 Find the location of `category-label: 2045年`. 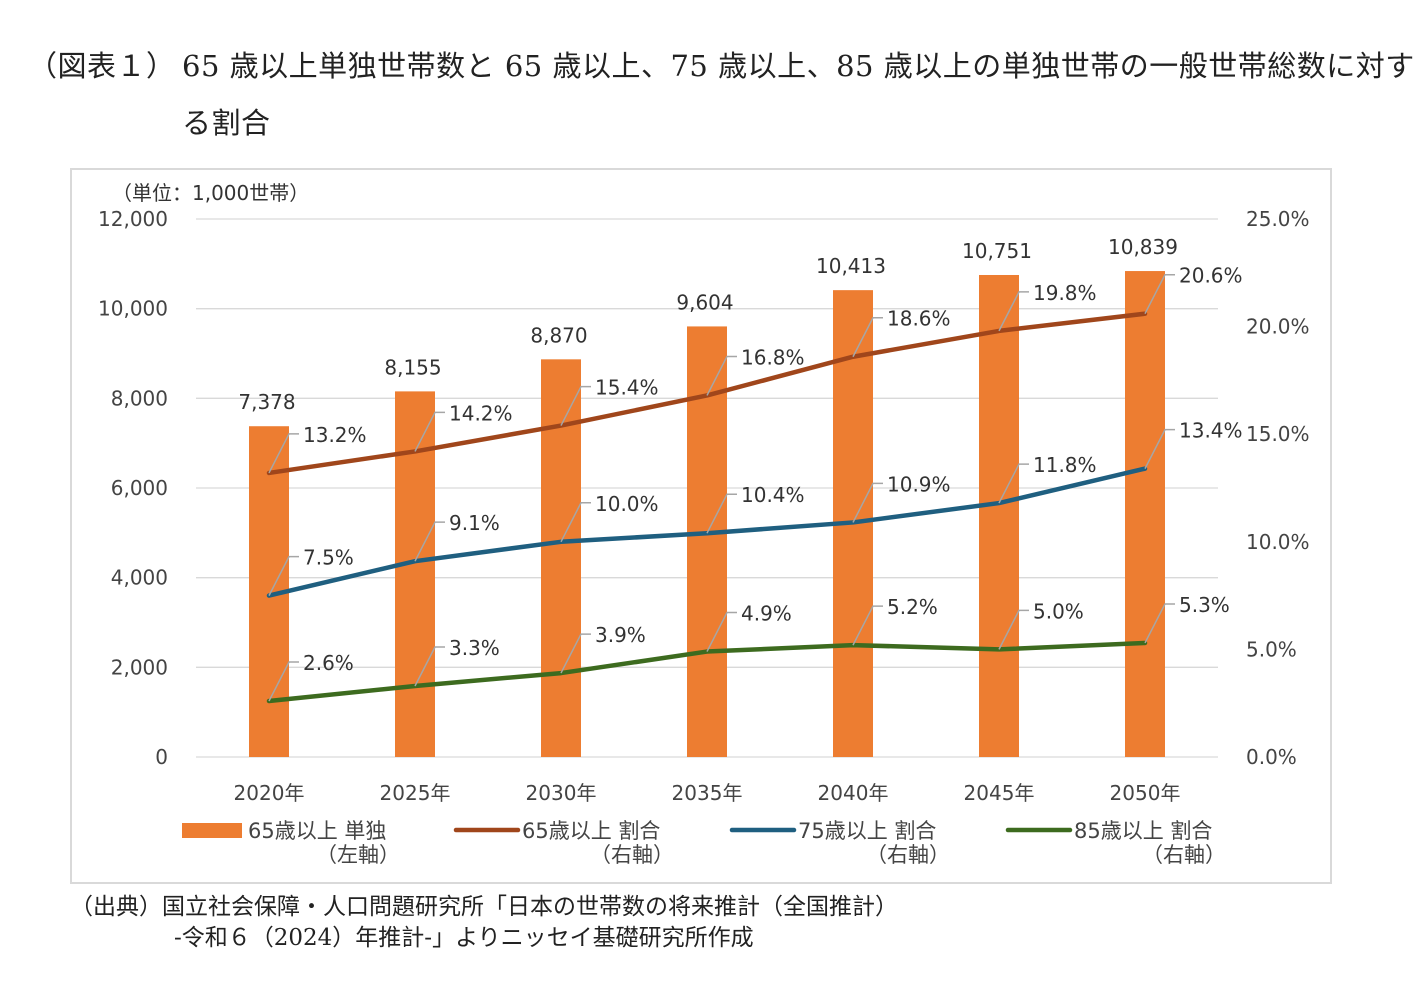

category-label: 2045年 is located at coordinates (999, 793).